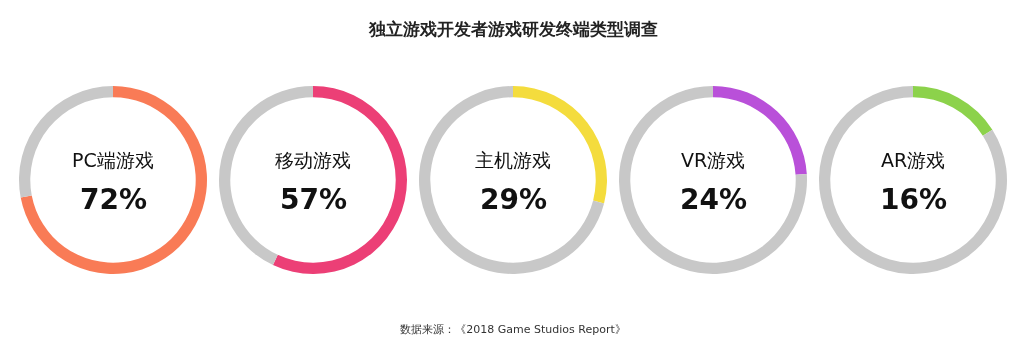 The height and width of the screenshot is (357, 1014). Describe the element at coordinates (513, 160) in the screenshot. I see `slice-label: 主机游戏` at that location.